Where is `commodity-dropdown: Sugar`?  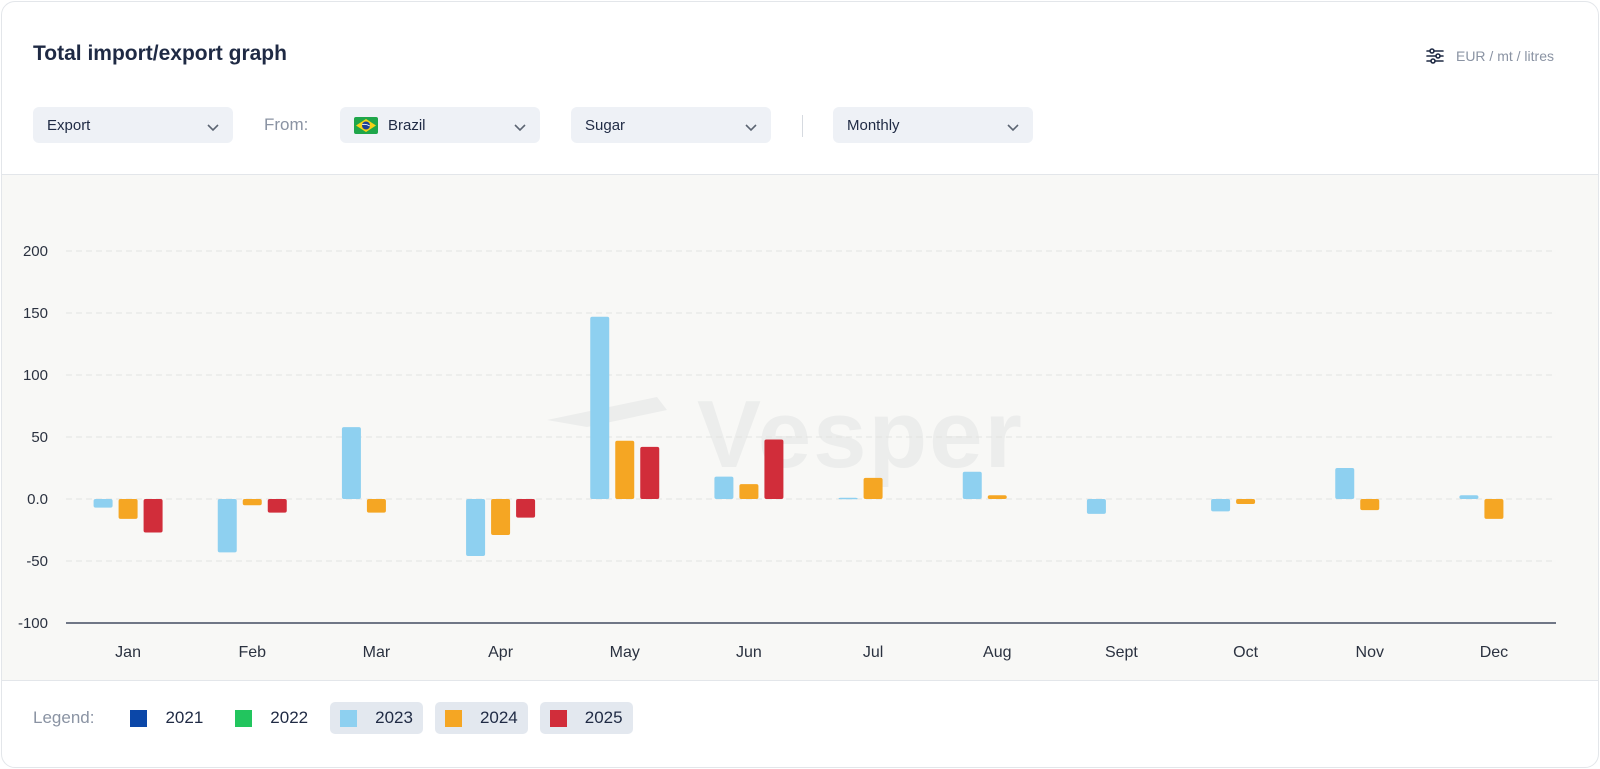
commodity-dropdown: Sugar is located at coordinates (671, 125).